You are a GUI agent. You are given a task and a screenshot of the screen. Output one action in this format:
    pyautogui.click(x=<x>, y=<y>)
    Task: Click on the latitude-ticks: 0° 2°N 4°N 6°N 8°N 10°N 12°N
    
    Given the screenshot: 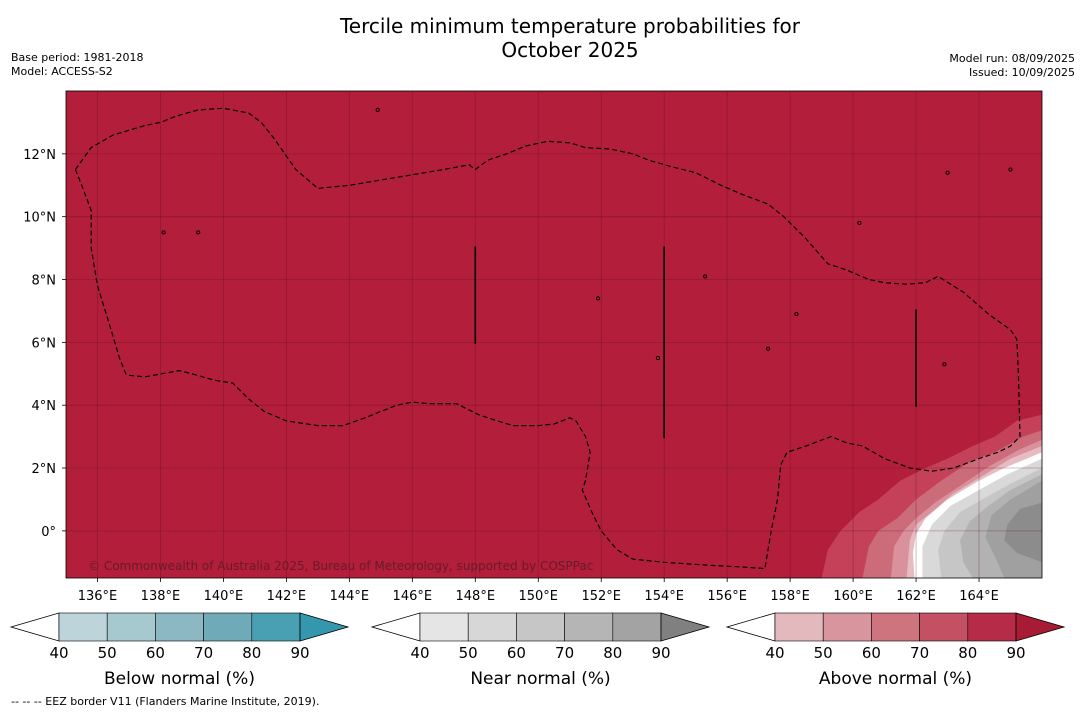 What is the action you would take?
    pyautogui.click(x=44, y=344)
    